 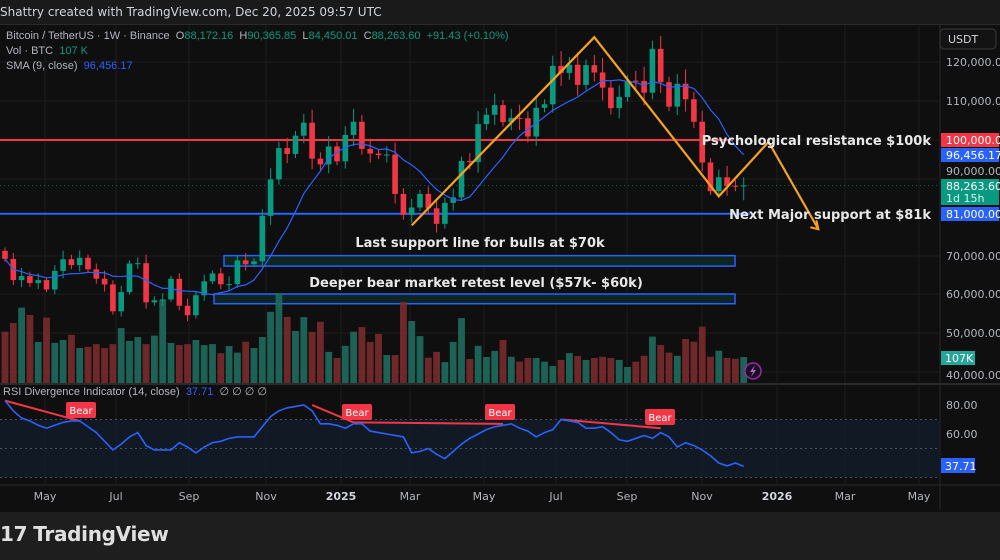 I want to click on support-label: Next Major support at $81k, so click(x=830, y=215).